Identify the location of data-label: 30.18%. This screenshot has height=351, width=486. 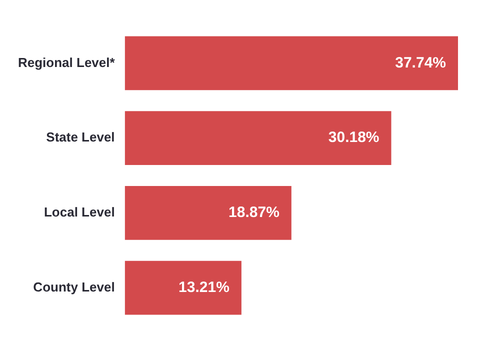
(354, 137).